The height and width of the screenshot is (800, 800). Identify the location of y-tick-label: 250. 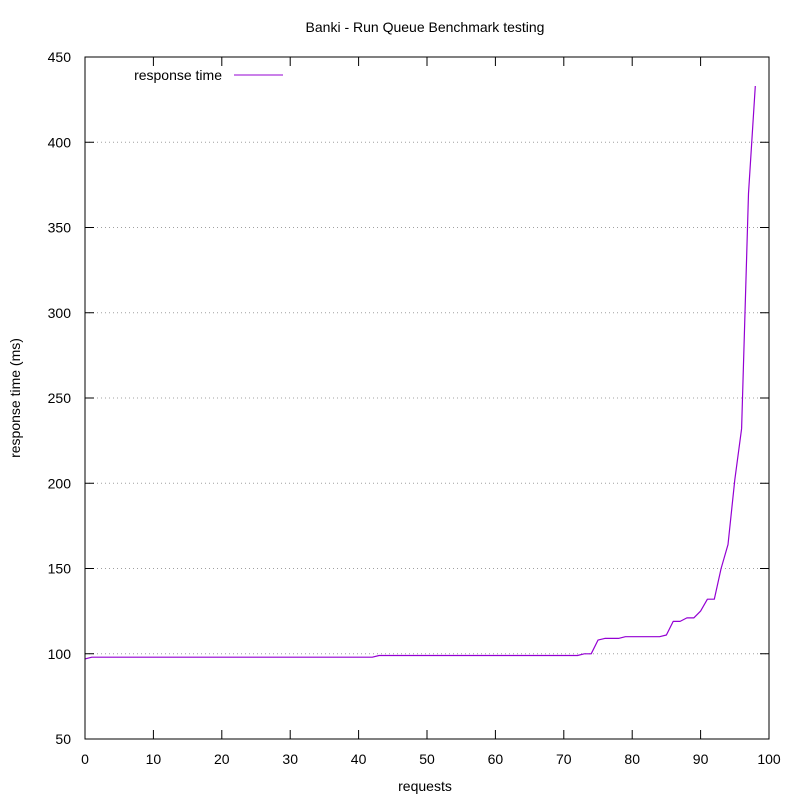
(60, 398).